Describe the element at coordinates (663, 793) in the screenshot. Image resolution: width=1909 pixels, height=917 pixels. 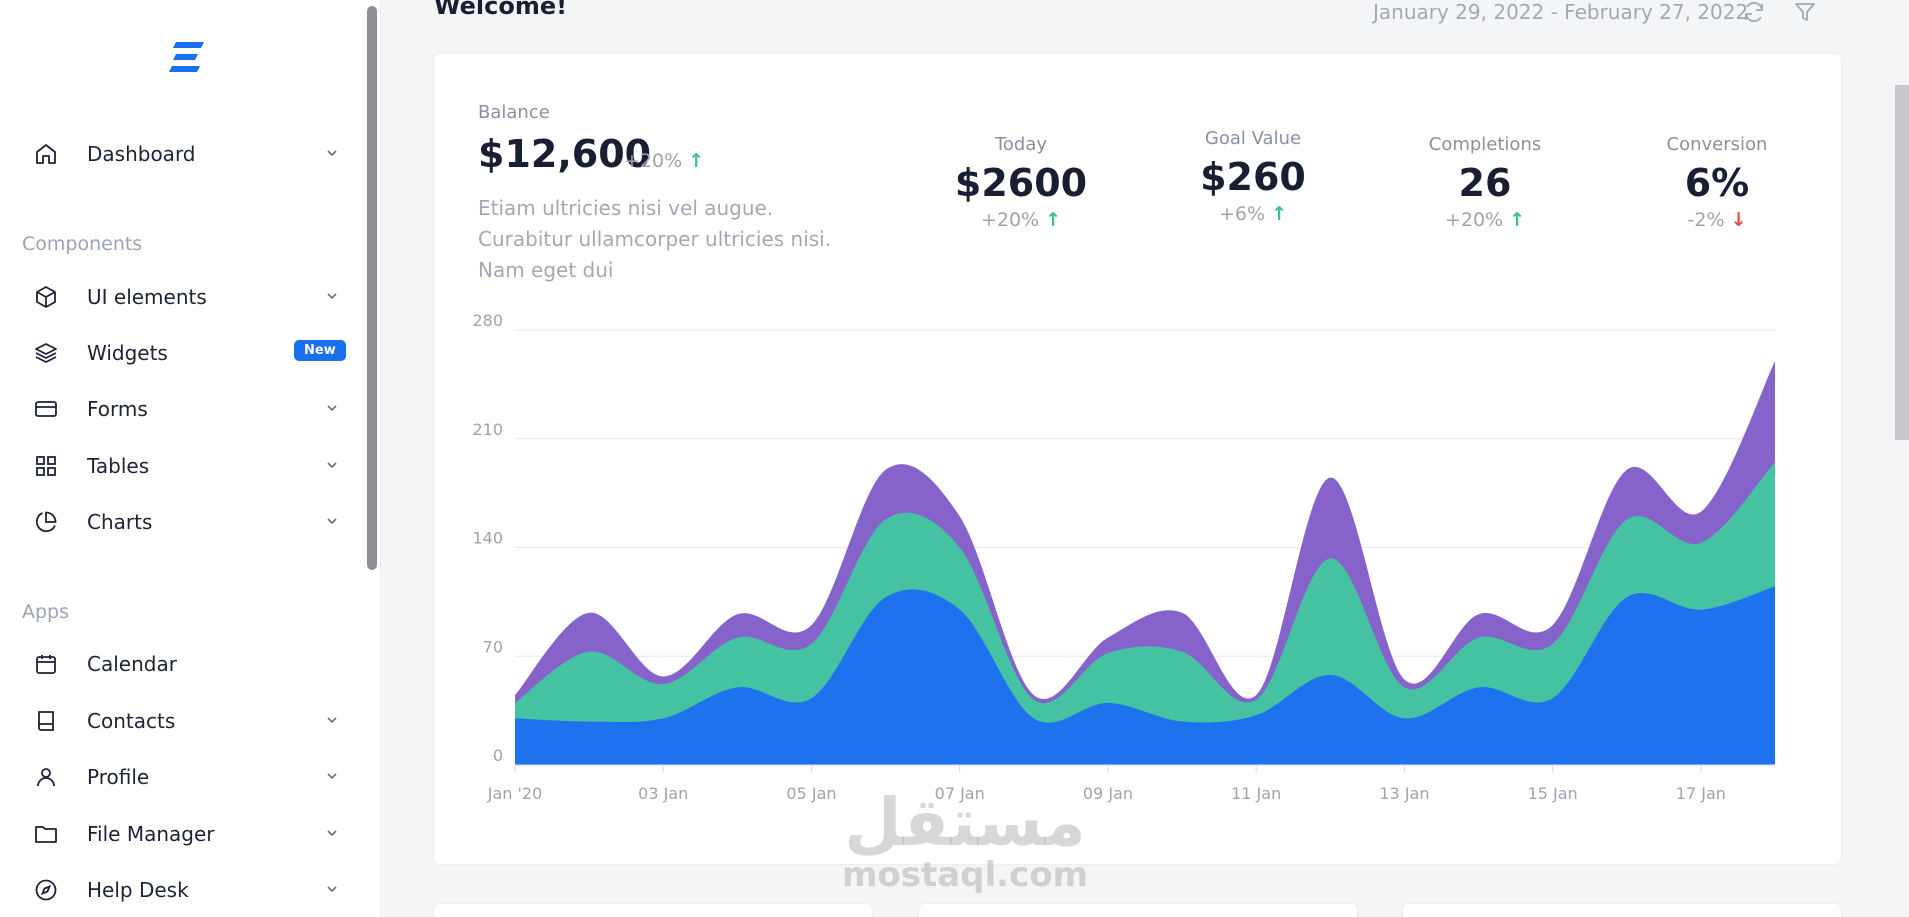
I see `x-tick-label: 03 Jan` at that location.